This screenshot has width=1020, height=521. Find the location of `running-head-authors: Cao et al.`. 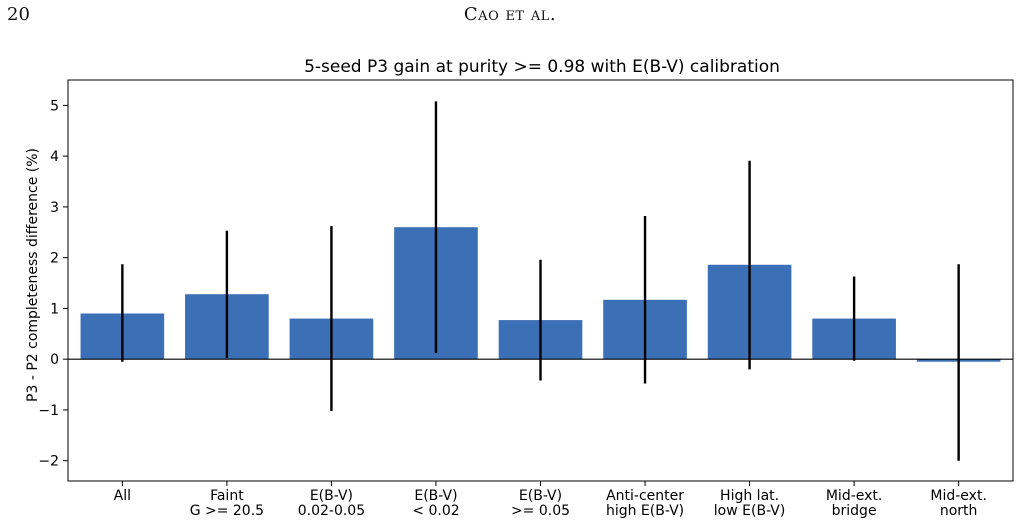

running-head-authors: Cao et al. is located at coordinates (510, 14).